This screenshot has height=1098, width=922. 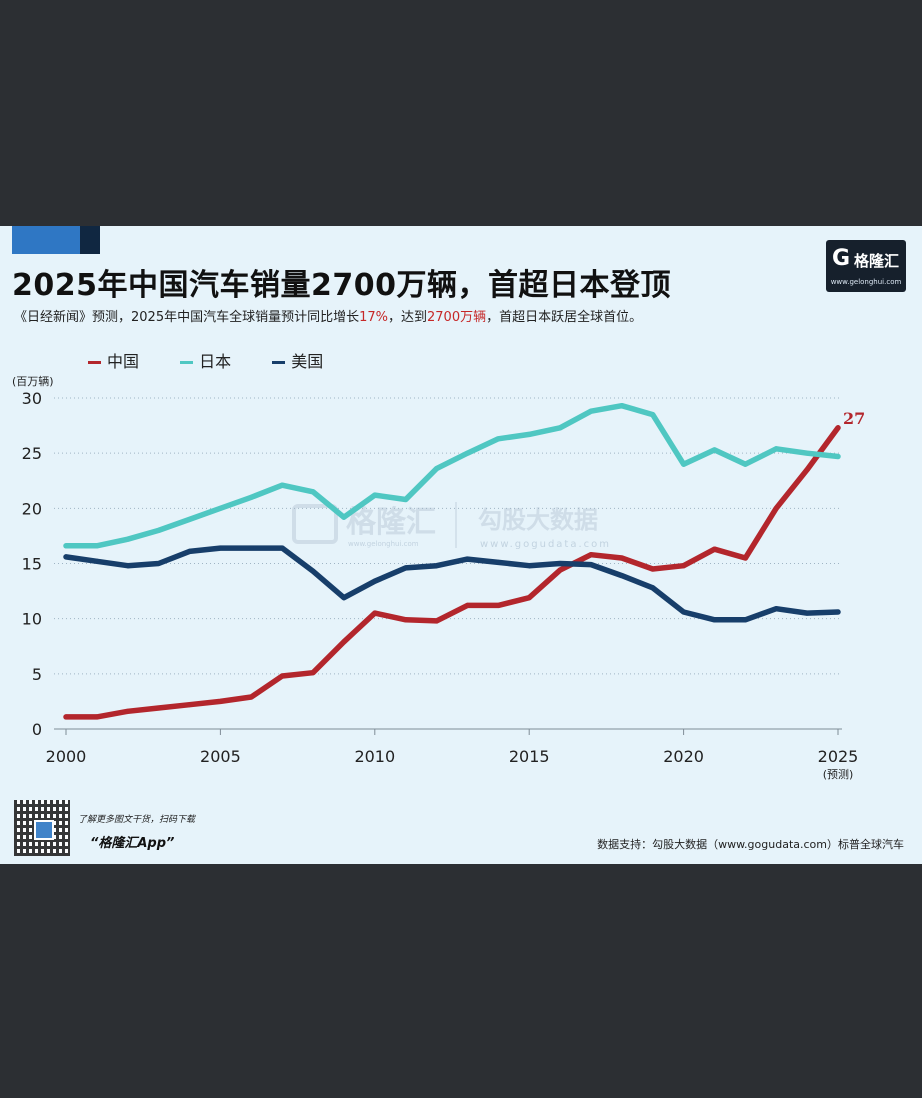 I want to click on series-line-japan, so click(x=452, y=475).